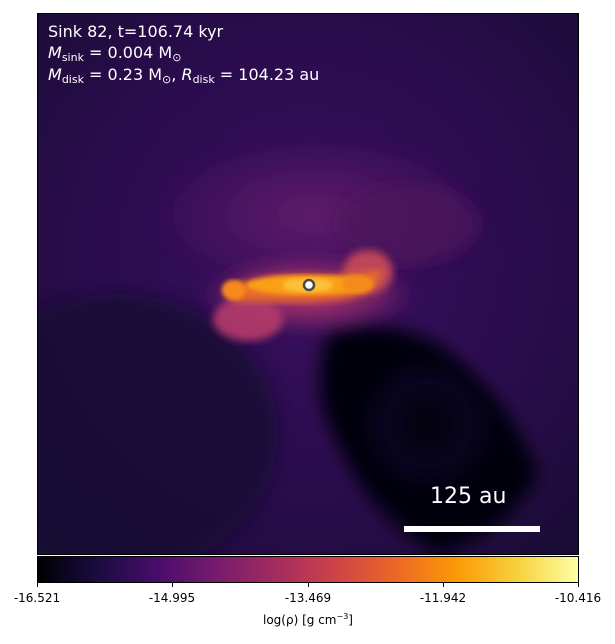 Image resolution: width=615 pixels, height=644 pixels. What do you see at coordinates (184, 75) in the screenshot?
I see `disk-properties: Mdisk = 0.23 M⊙, Rdisk = 104.23 au` at bounding box center [184, 75].